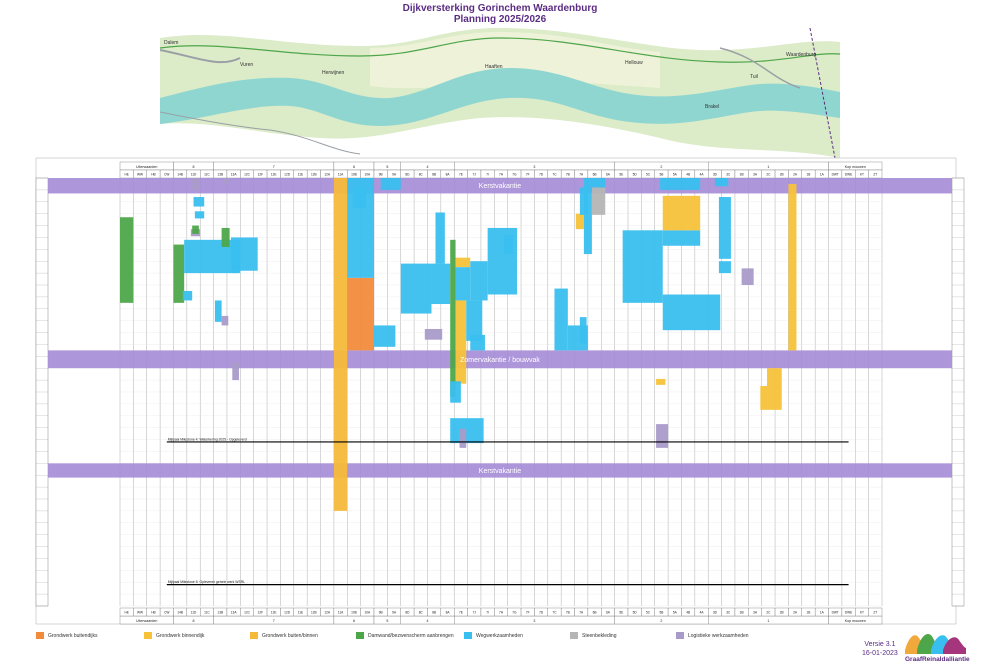 The image size is (1000, 665). Describe the element at coordinates (768, 167) in the screenshot. I see `header-group-label: 1` at that location.